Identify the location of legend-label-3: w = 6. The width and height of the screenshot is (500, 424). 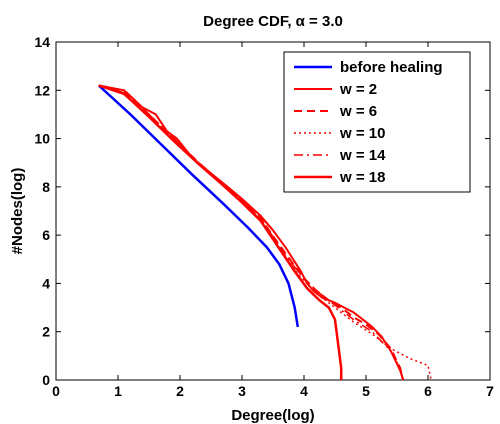
(358, 111).